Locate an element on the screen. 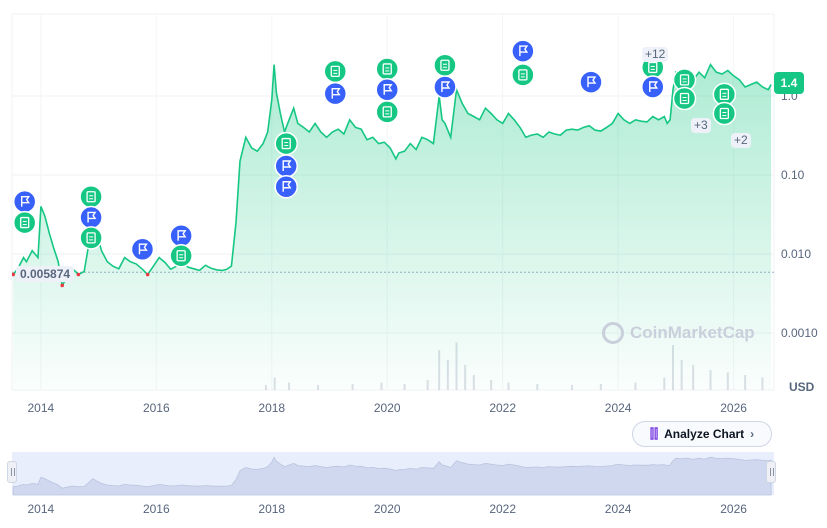  analyze-chart-button: ⫿⫿ Analyze Chart › is located at coordinates (702, 434).